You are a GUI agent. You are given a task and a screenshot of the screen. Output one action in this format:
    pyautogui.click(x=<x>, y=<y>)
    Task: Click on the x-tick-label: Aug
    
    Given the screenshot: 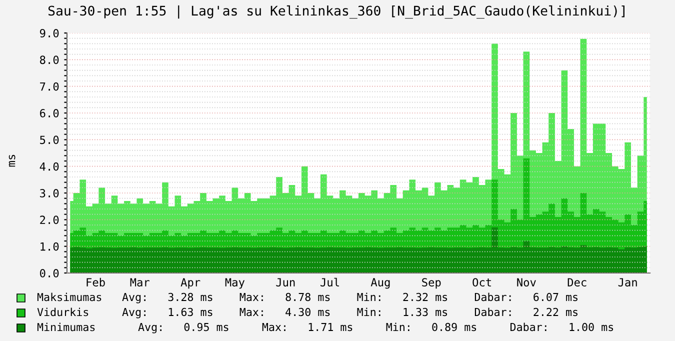 What is the action you would take?
    pyautogui.click(x=380, y=283)
    